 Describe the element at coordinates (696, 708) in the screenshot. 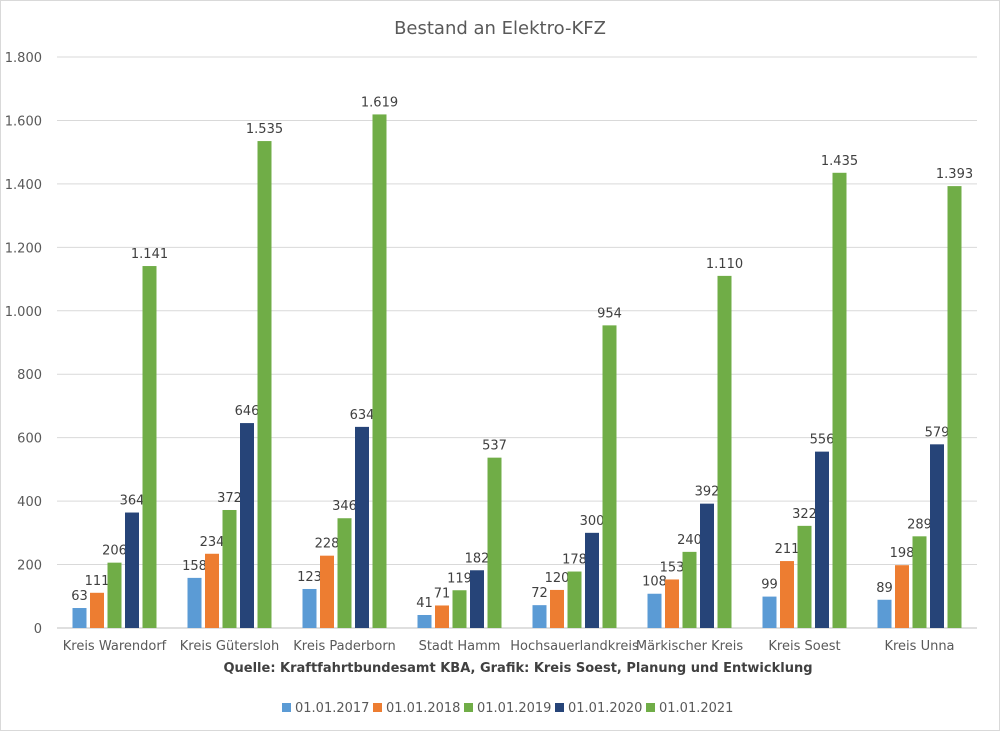

I see `legend-label: 01.01.2021` at that location.